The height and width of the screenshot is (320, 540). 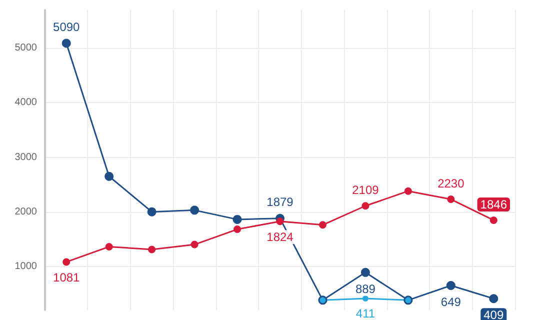 I want to click on data-label: 409, so click(x=494, y=314).